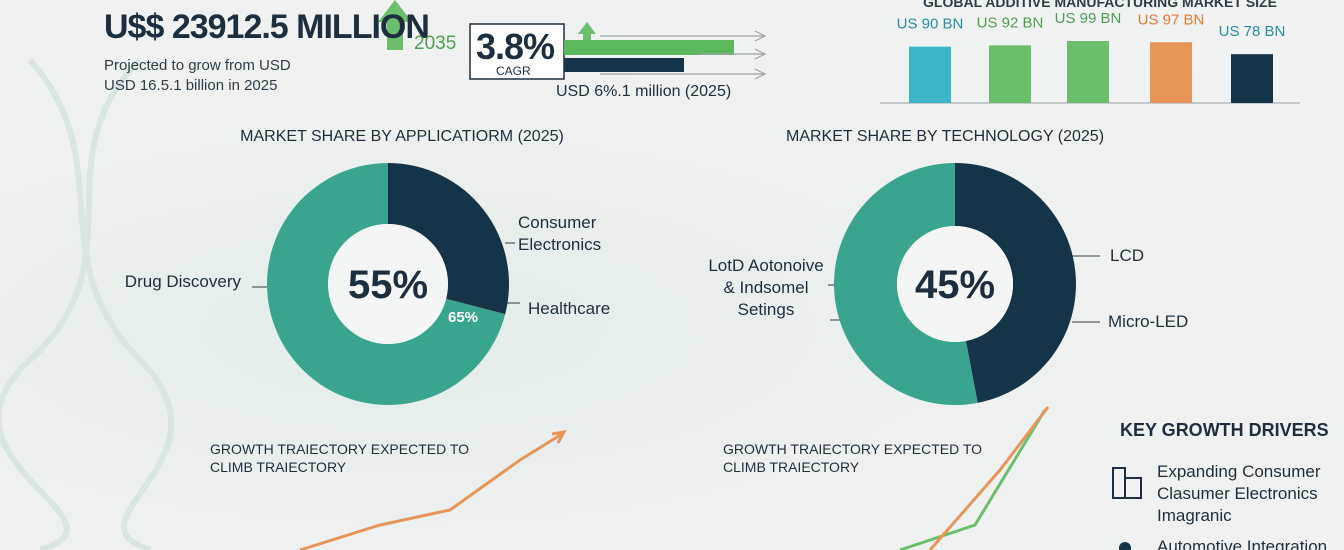 Image resolution: width=1344 pixels, height=550 pixels. I want to click on cagr-guides, so click(683, 55).